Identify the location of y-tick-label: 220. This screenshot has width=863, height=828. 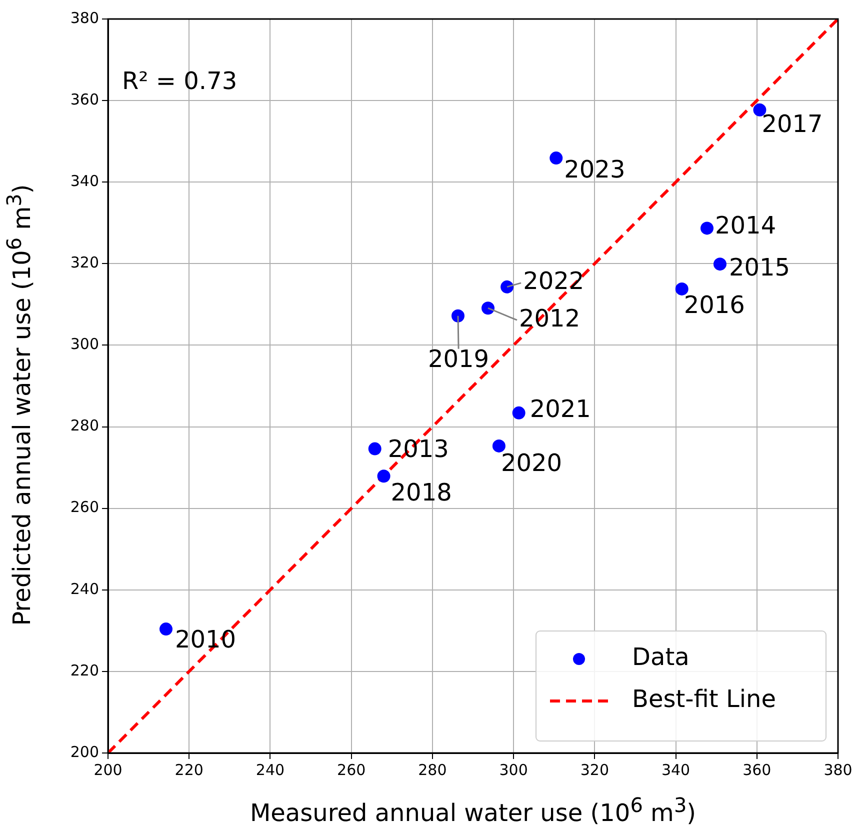
(84, 670).